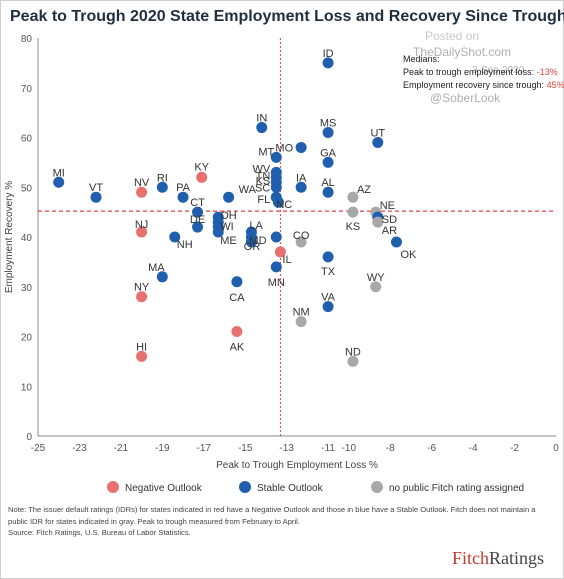 Image resolution: width=564 pixels, height=579 pixels. I want to click on point-mn, so click(276, 267).